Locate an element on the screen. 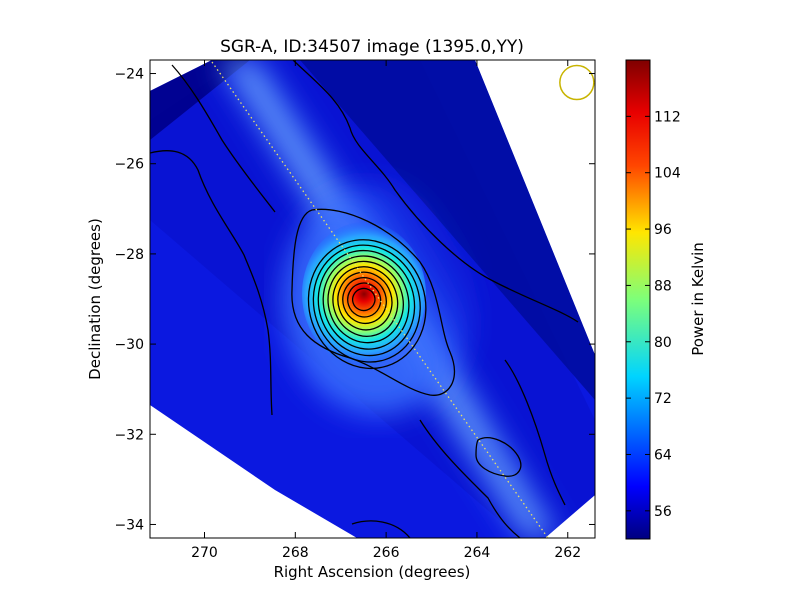  y-axis-label: Declination (degrees) is located at coordinates (95, 299).